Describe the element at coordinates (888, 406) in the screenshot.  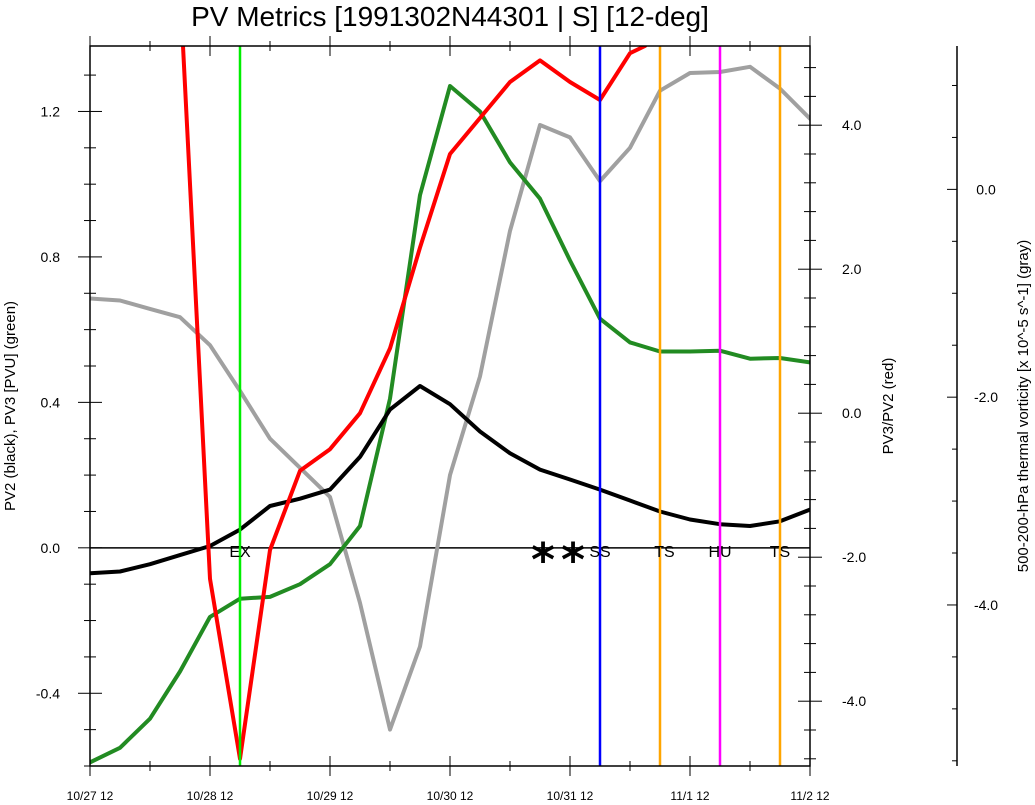
I see `right-axis-title: PV3/PV2 (red)` at that location.